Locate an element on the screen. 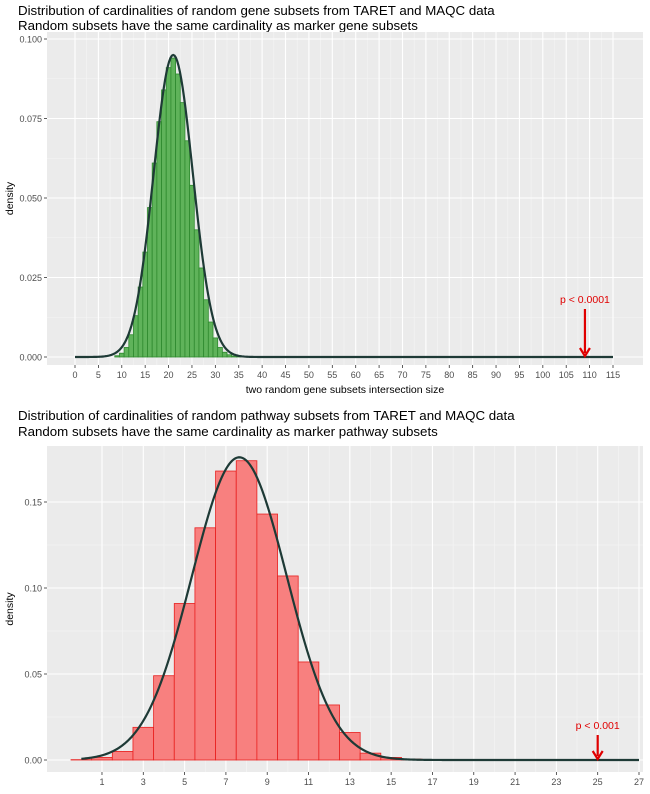 This screenshot has width=650, height=794. x-tick-label: 70 is located at coordinates (402, 375).